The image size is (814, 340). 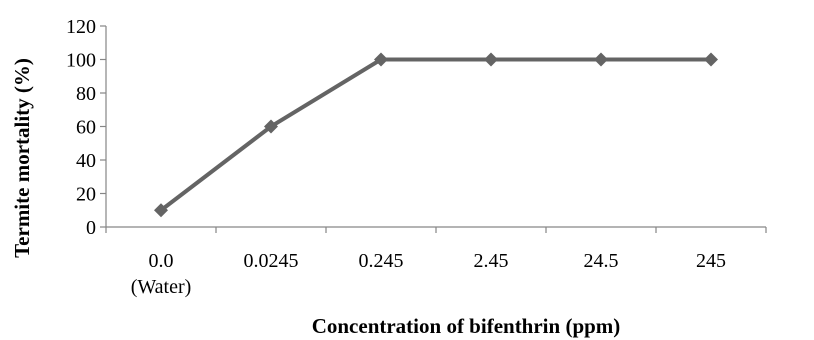 I want to click on y-tick-label: 0, so click(x=91, y=228).